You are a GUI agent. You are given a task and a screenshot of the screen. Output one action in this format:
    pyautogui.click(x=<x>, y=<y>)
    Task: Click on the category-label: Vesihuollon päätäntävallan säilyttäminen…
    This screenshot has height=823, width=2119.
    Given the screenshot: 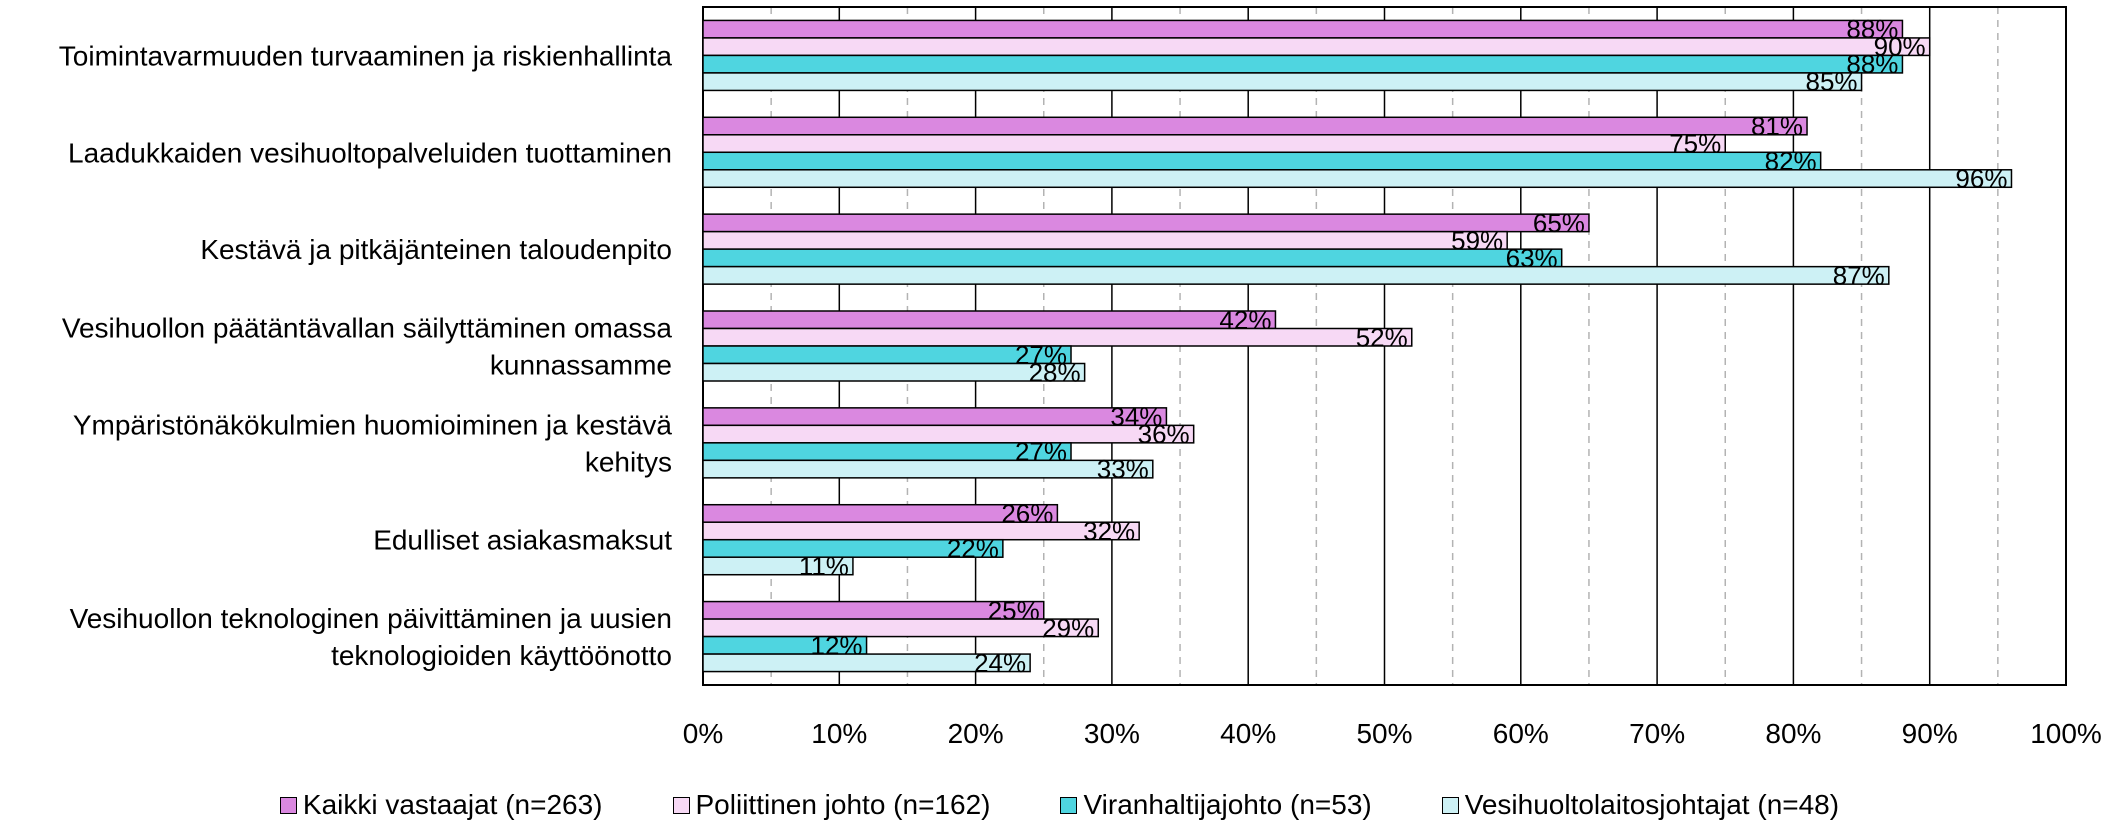 What is the action you would take?
    pyautogui.click(x=367, y=328)
    